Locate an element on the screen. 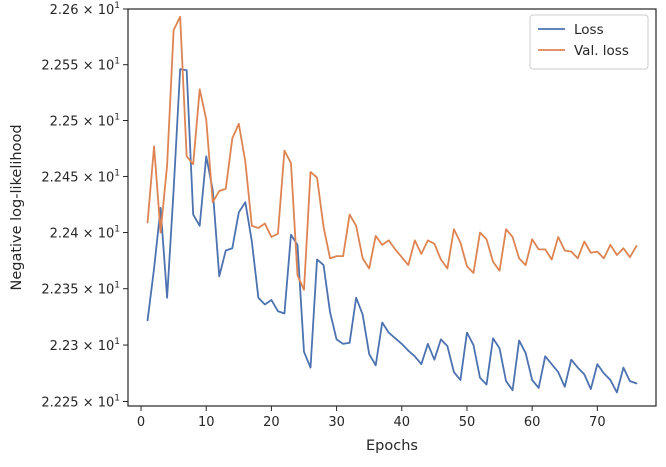  y-tick-label: 2.235 × 10¹ is located at coordinates (80, 289).